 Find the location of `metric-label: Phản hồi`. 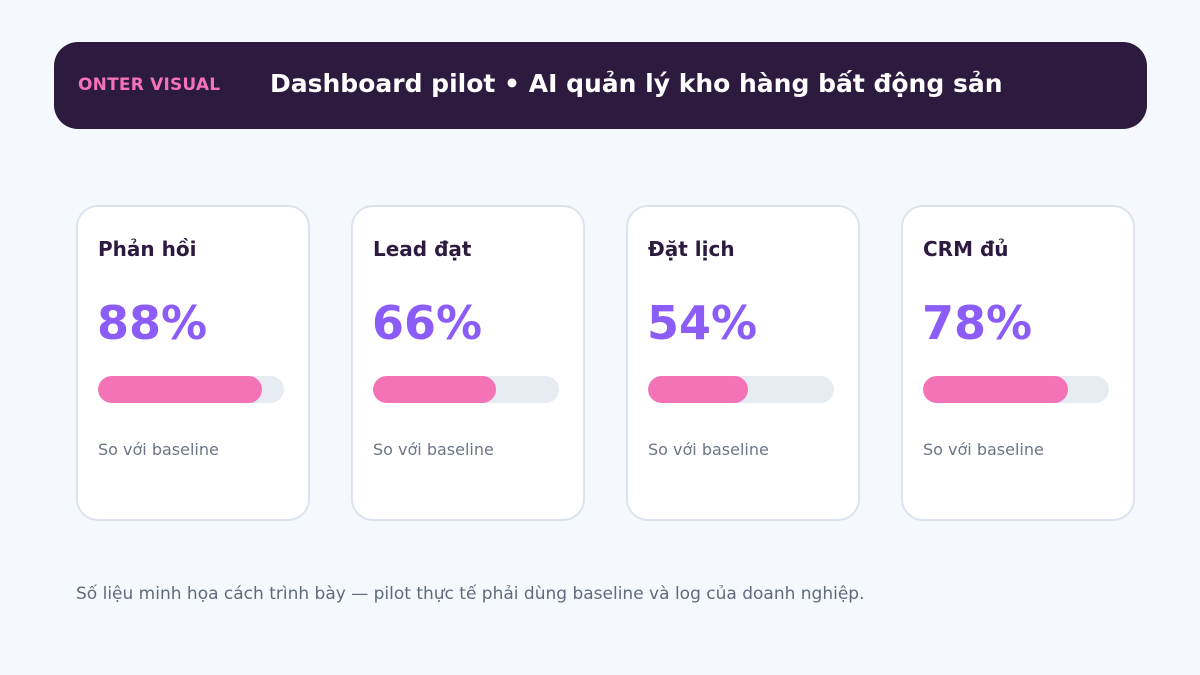

metric-label: Phản hồi is located at coordinates (147, 249).